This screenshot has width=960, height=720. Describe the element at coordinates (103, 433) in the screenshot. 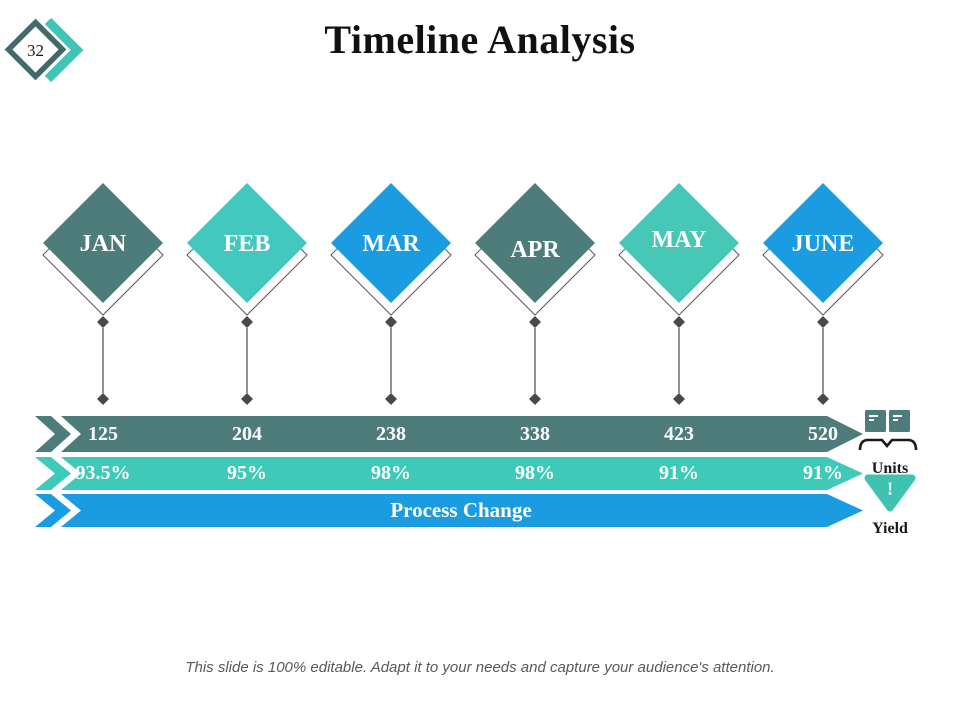

I see `units-value: 125` at that location.